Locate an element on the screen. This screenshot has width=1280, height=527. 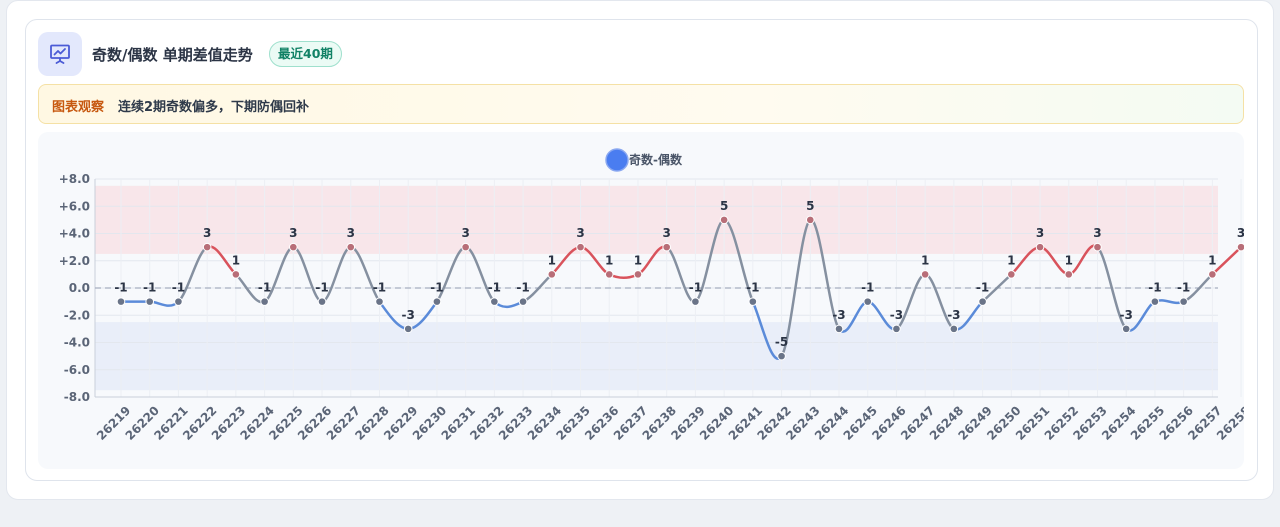
data-label: -5 is located at coordinates (781, 342).